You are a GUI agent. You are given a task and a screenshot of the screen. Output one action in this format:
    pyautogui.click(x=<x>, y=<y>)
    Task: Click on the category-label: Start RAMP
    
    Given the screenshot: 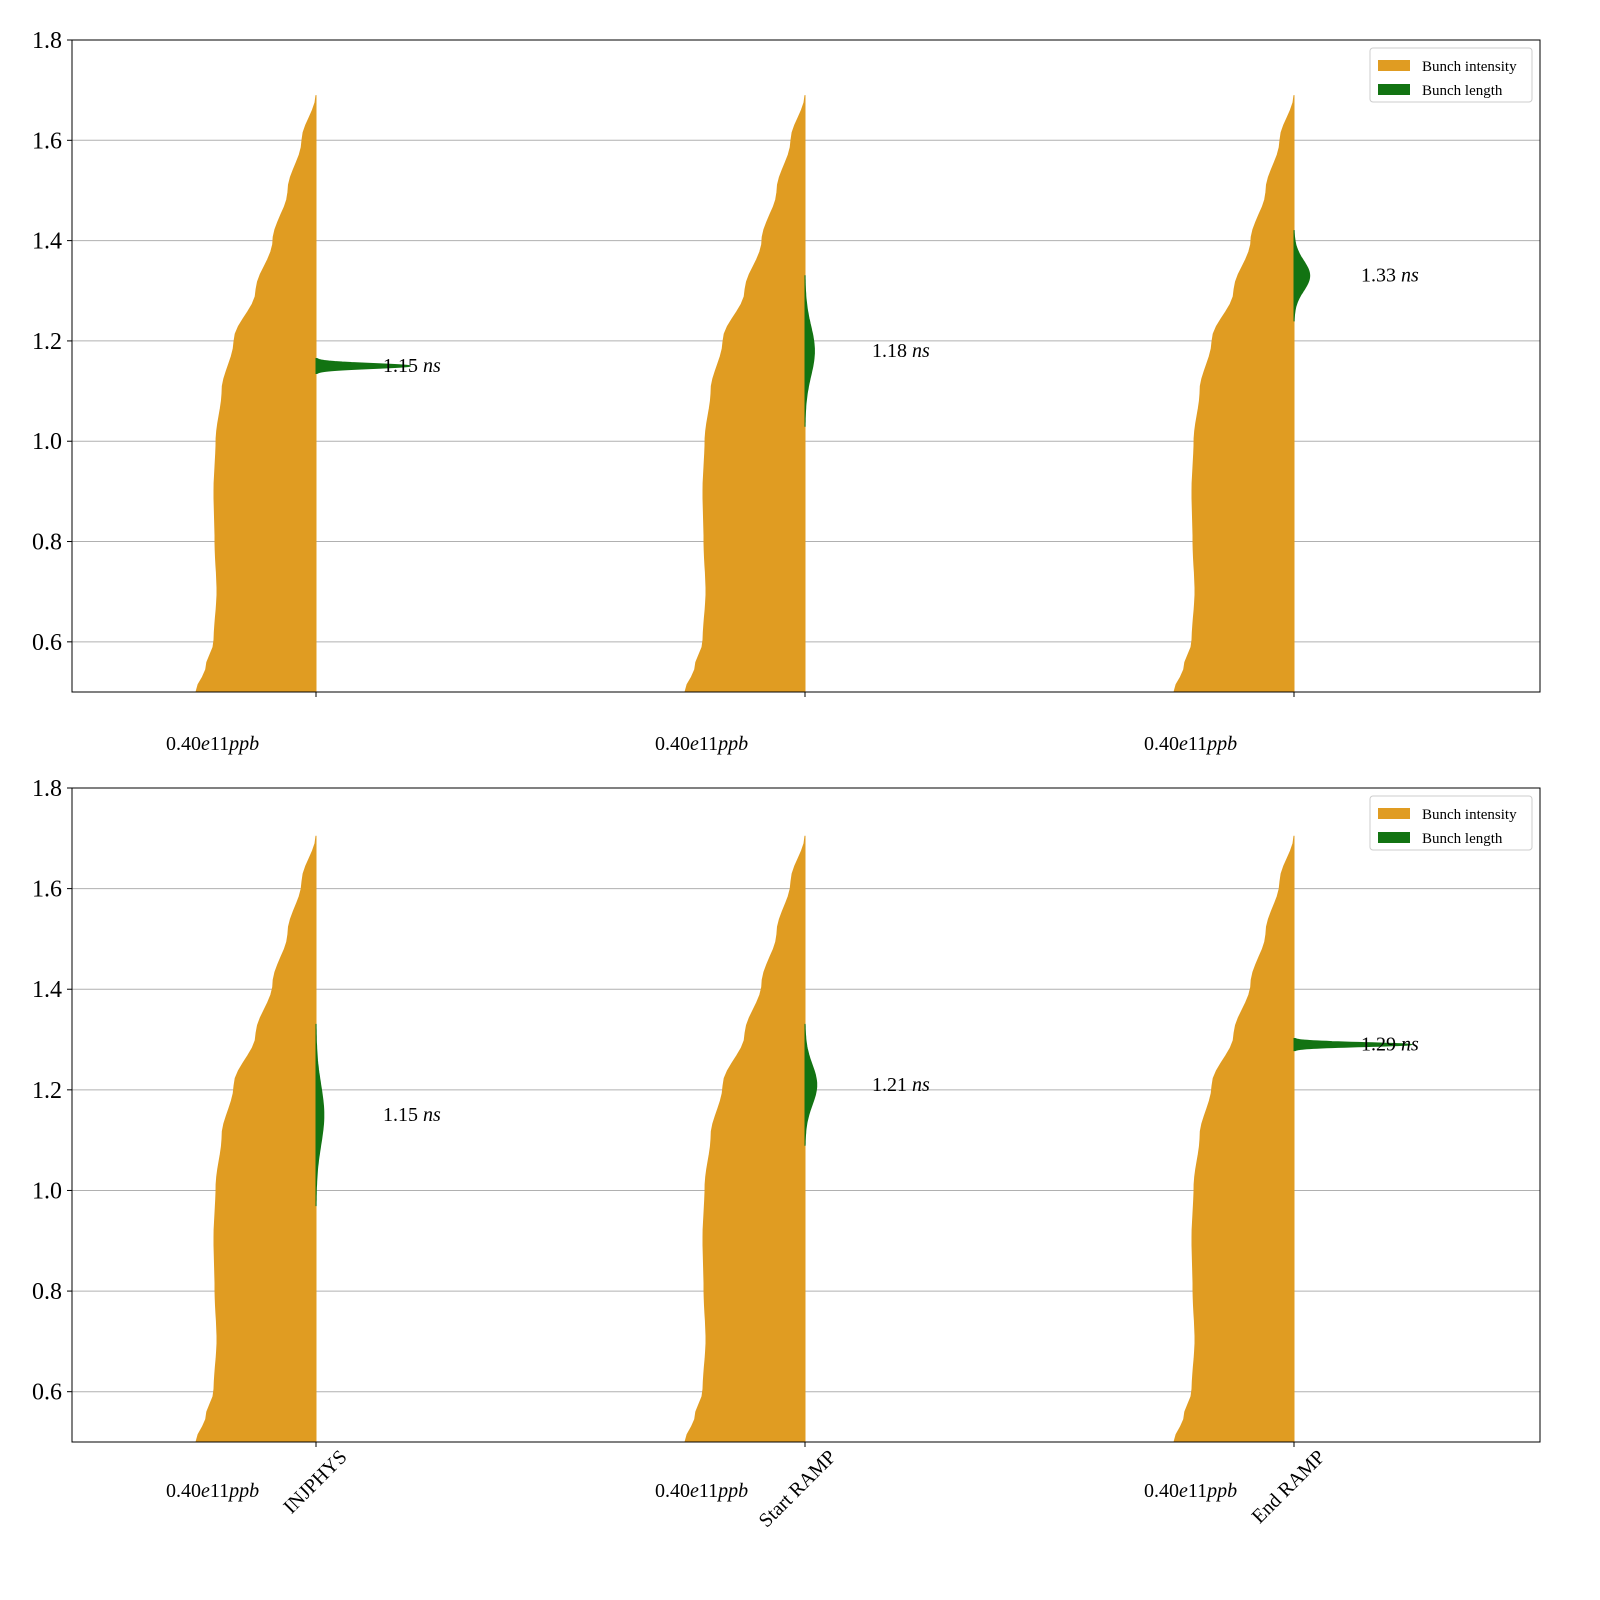 What is the action you would take?
    pyautogui.click(x=798, y=1489)
    